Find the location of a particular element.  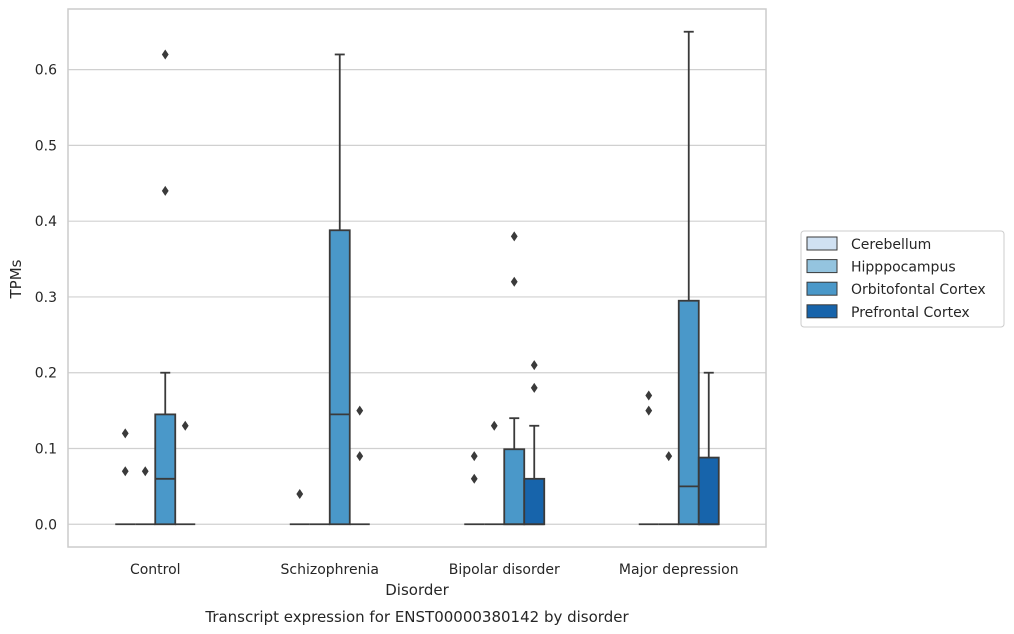

y-tick-label: 0.2 is located at coordinates (46, 374).